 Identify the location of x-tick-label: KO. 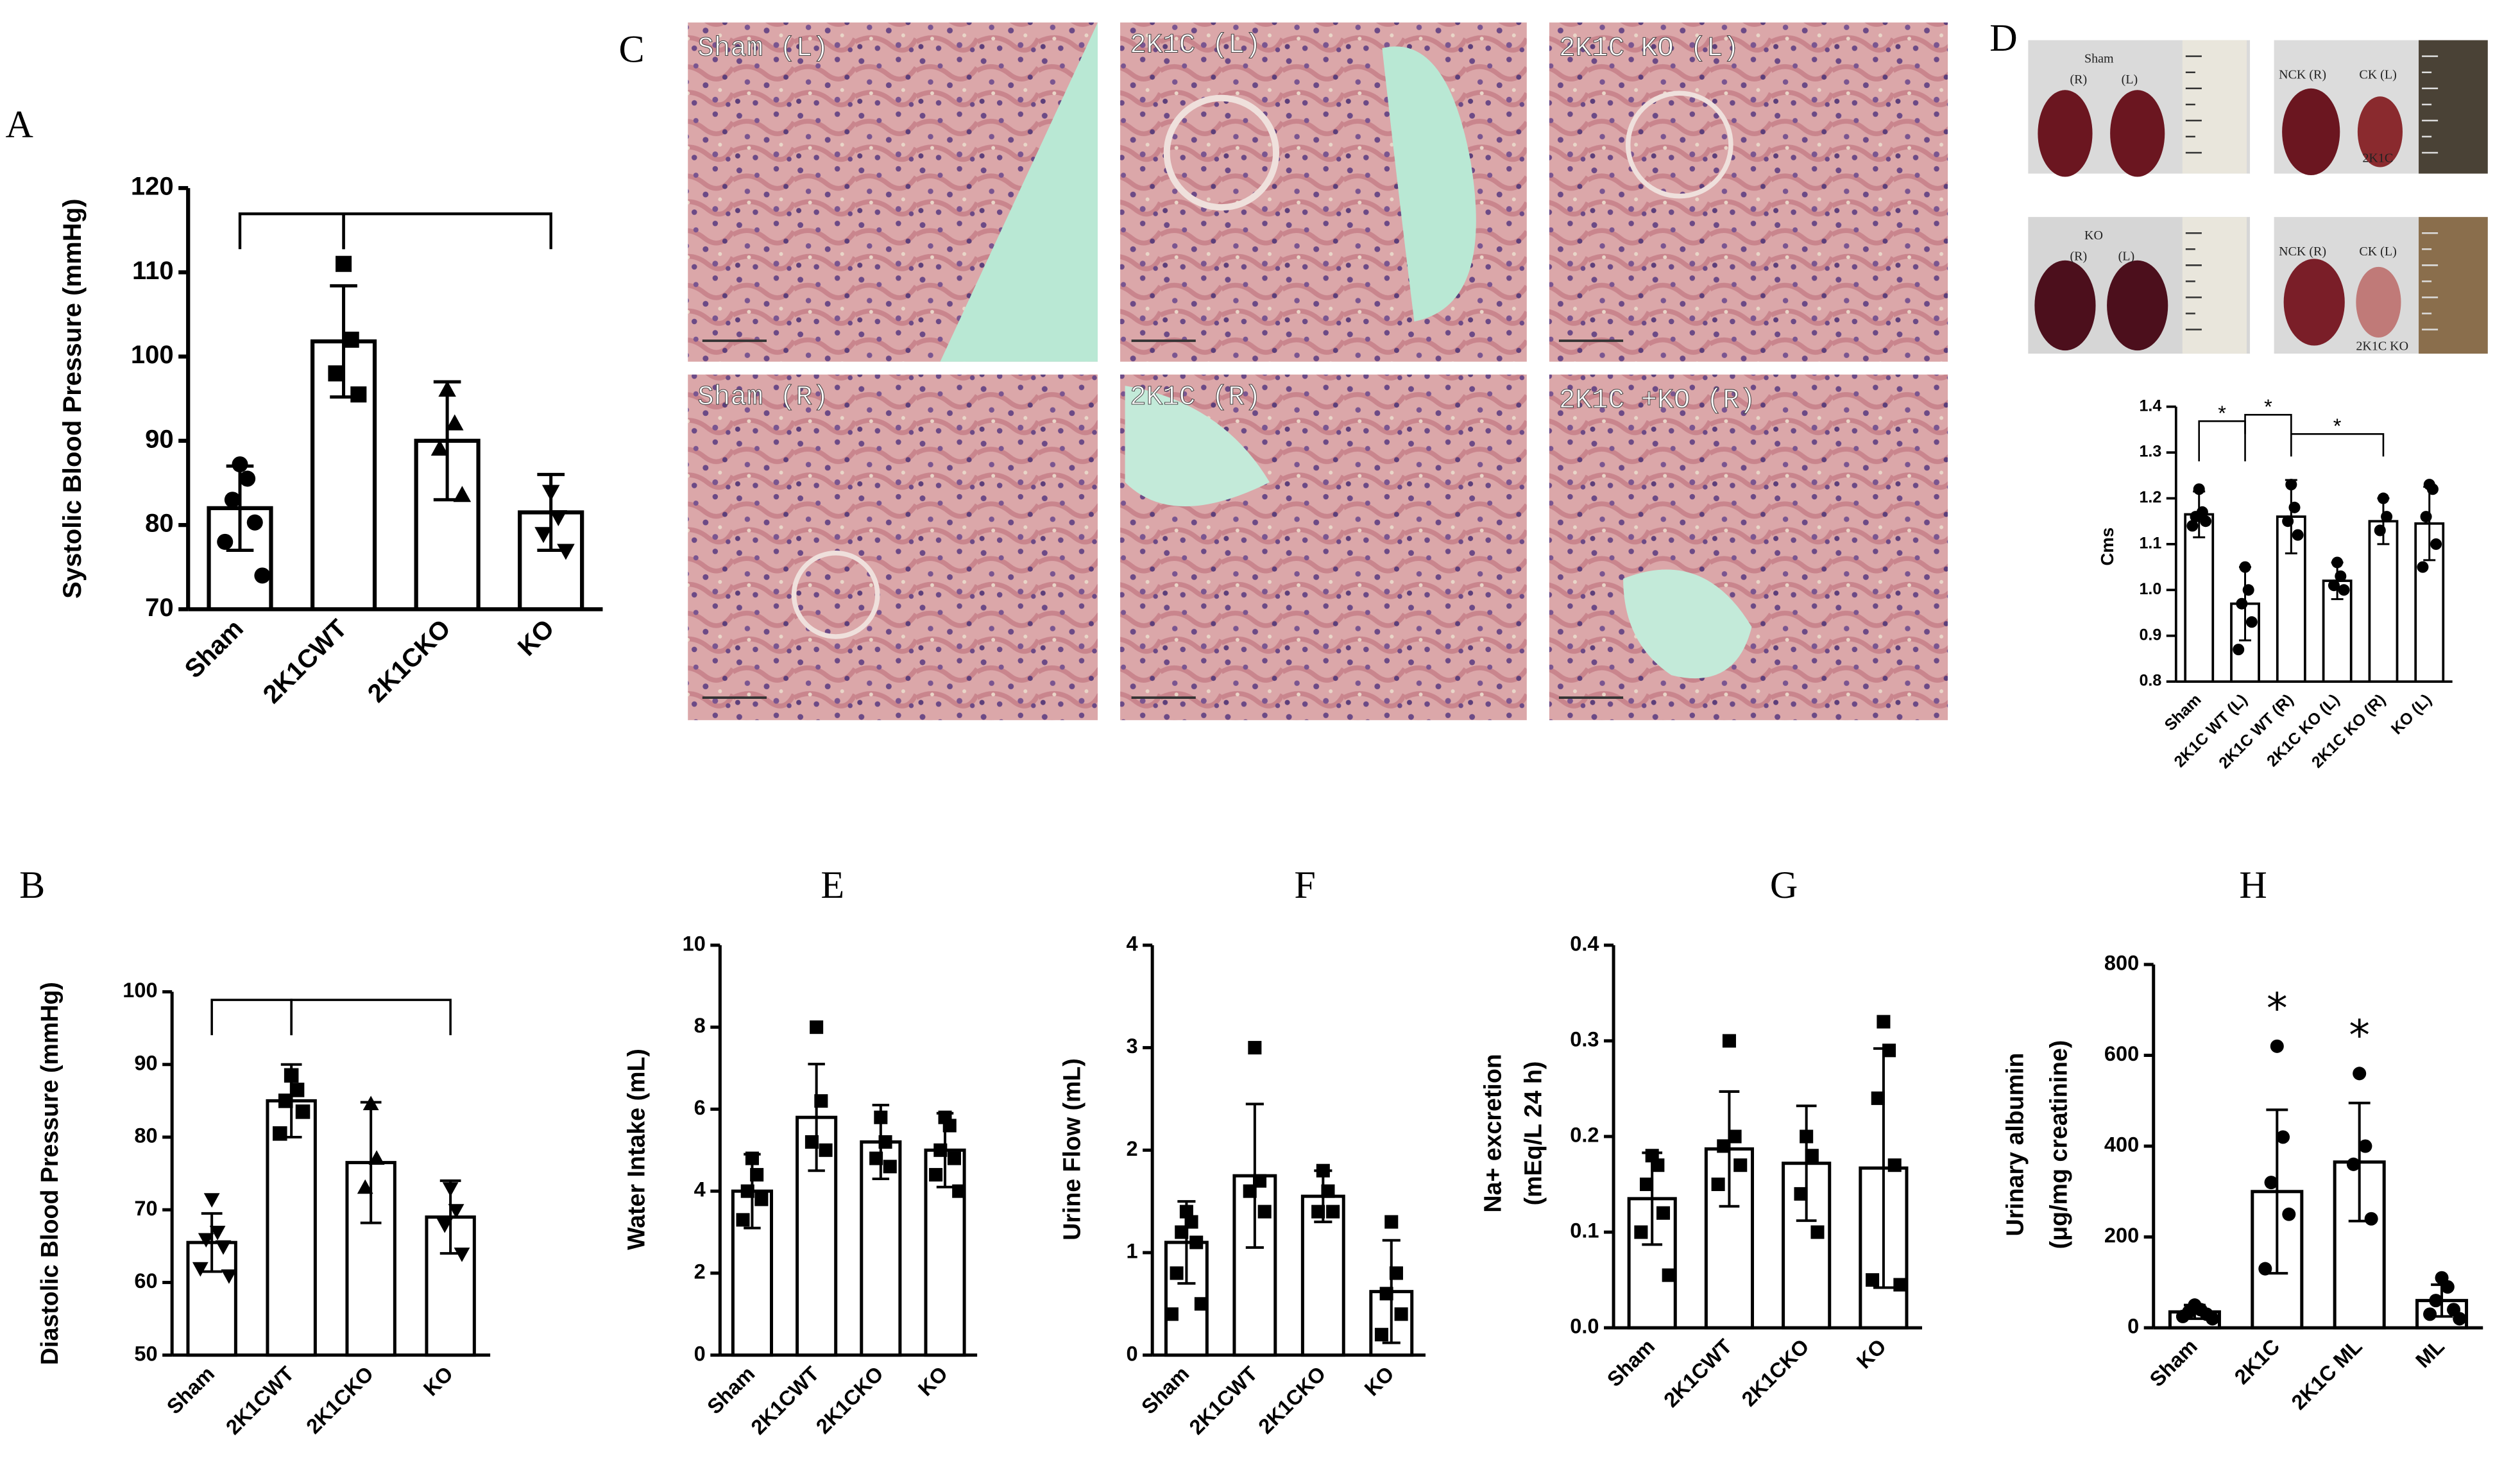
(438, 1381).